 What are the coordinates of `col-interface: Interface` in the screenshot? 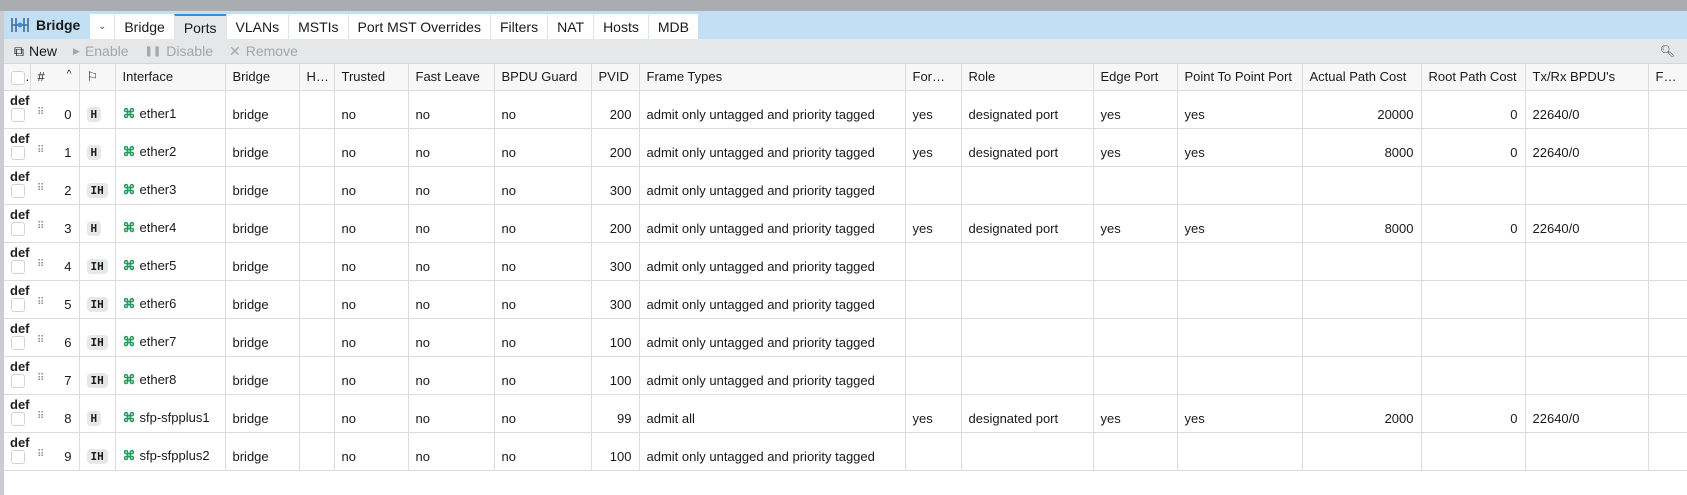 It's located at (170, 77).